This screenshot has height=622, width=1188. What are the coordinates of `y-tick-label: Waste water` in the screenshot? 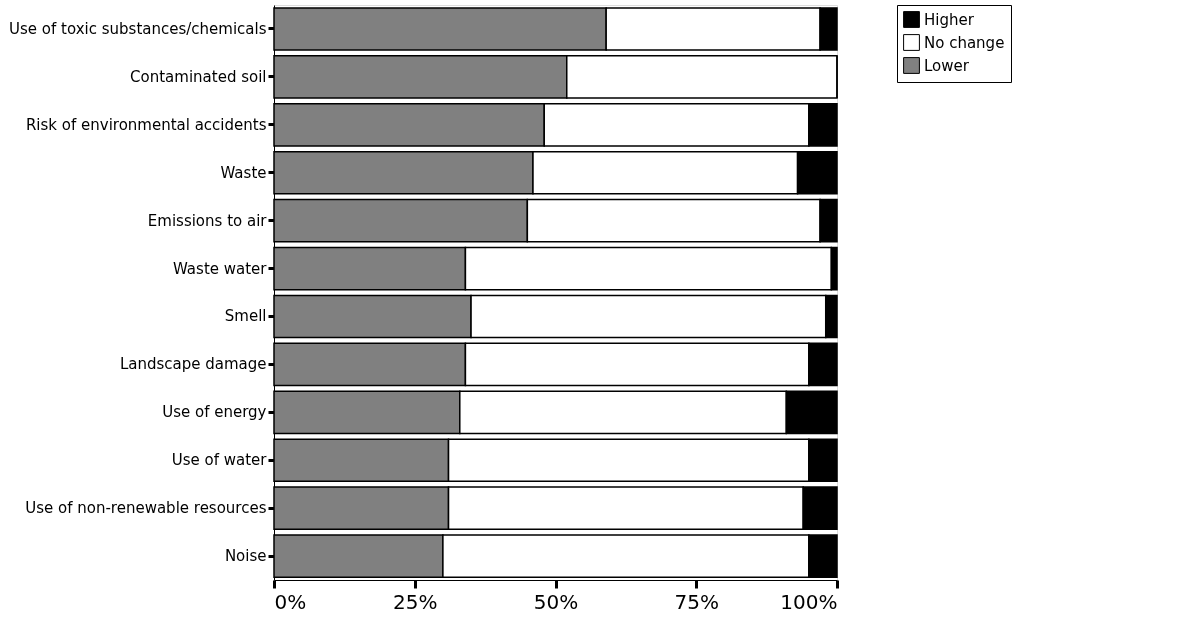 It's located at (220, 268).